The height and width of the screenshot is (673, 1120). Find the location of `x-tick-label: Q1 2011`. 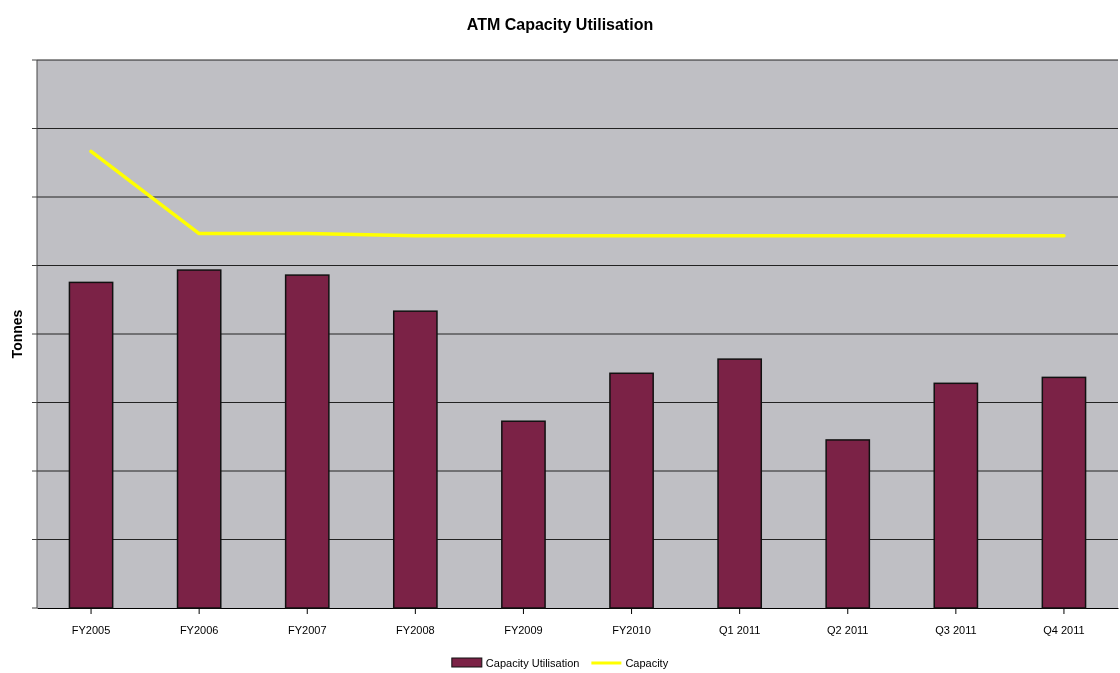

x-tick-label: Q1 2011 is located at coordinates (739, 629).